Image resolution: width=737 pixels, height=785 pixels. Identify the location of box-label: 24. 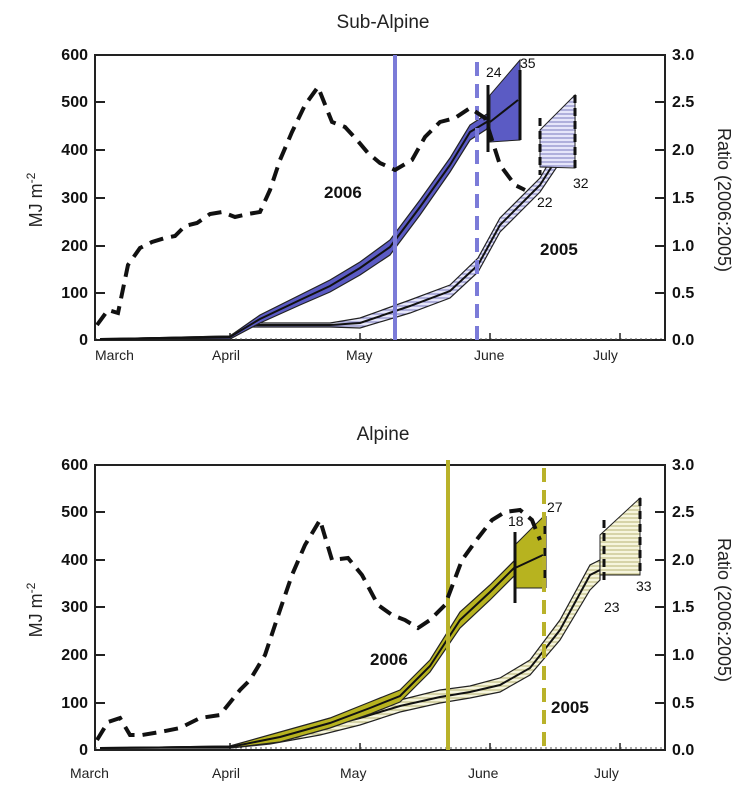
(494, 72).